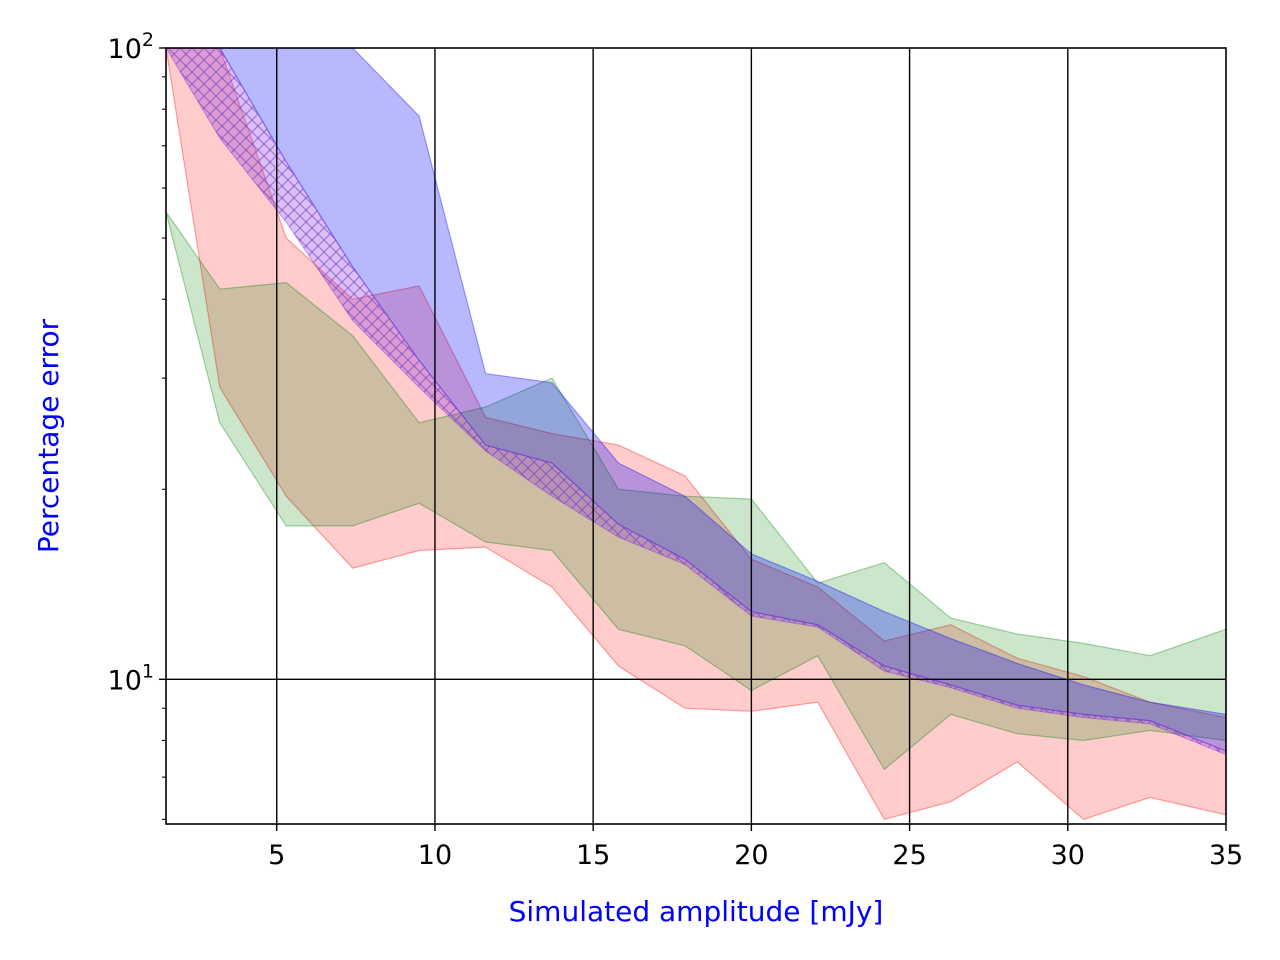  What do you see at coordinates (593, 855) in the screenshot?
I see `x-tick-label: 15` at bounding box center [593, 855].